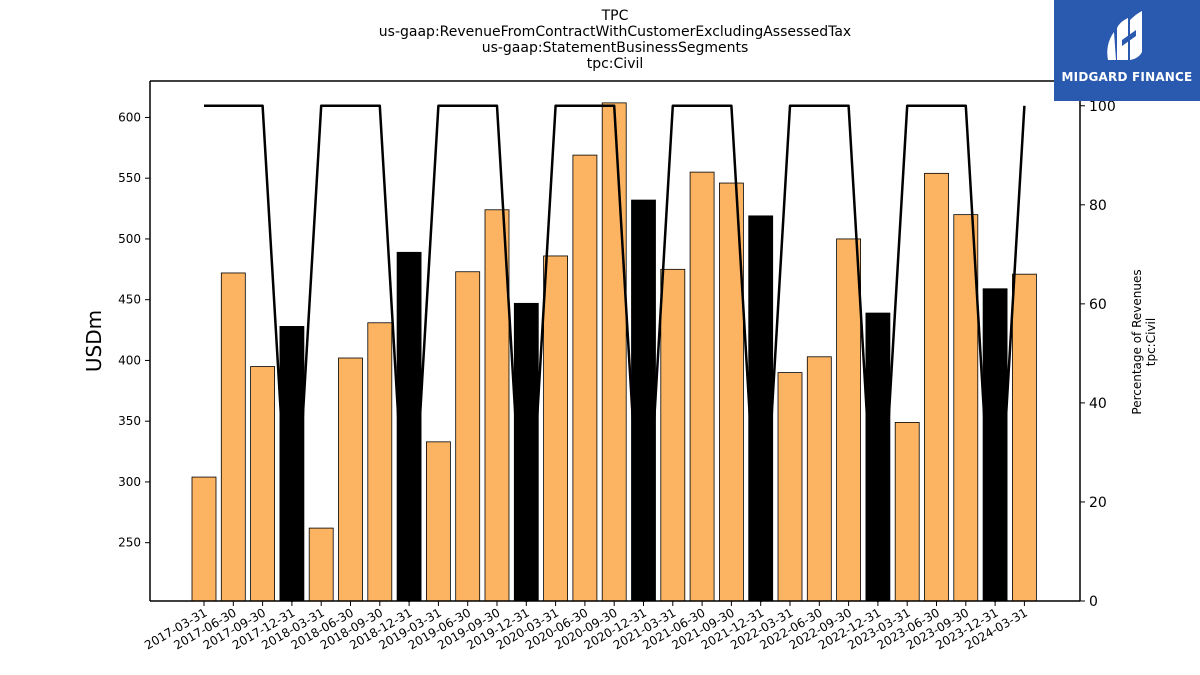  I want to click on y2-tick-label-40: 40, so click(1098, 404).